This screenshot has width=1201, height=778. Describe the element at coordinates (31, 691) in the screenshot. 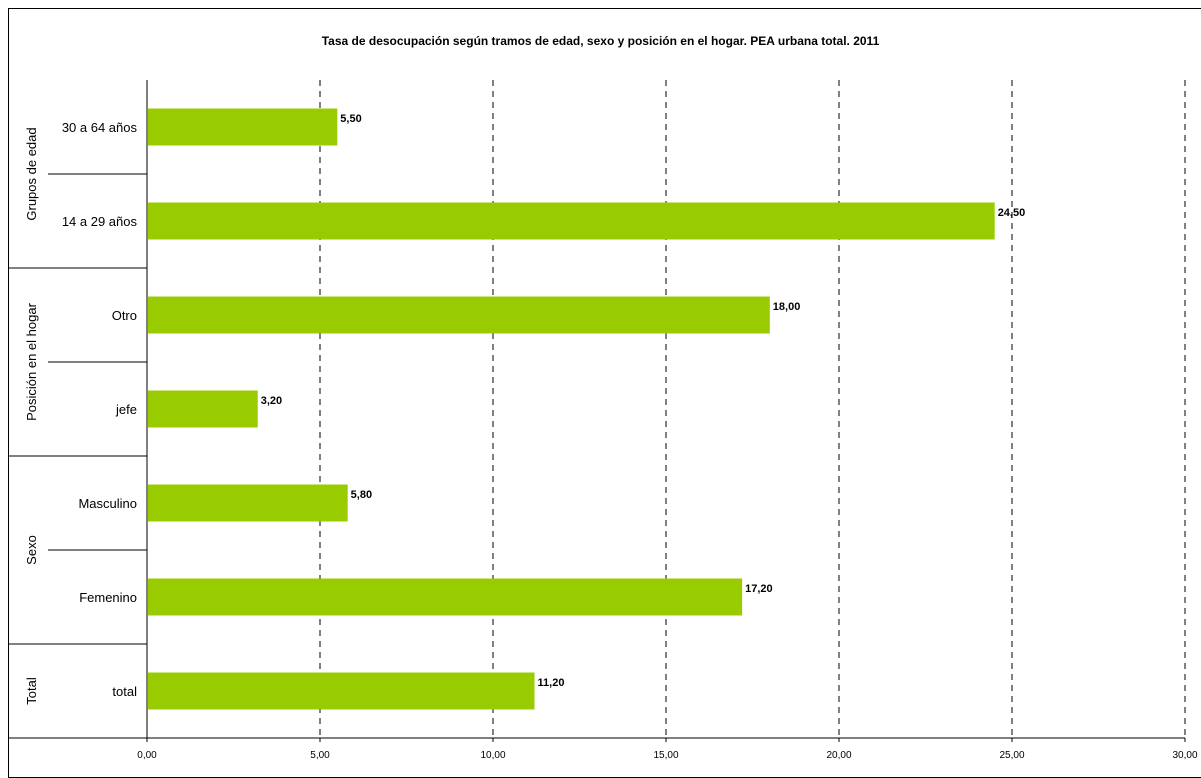

I see `group-label: Total` at that location.